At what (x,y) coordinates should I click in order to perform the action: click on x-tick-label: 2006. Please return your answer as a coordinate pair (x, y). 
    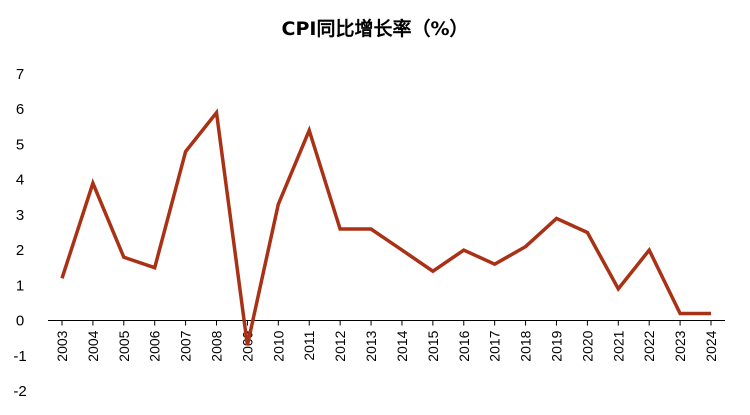
    Looking at the image, I should click on (155, 345).